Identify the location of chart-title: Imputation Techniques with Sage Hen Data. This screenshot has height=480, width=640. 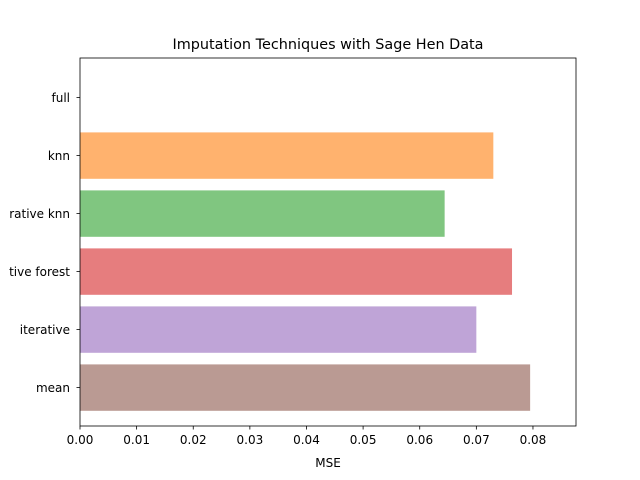
(328, 45).